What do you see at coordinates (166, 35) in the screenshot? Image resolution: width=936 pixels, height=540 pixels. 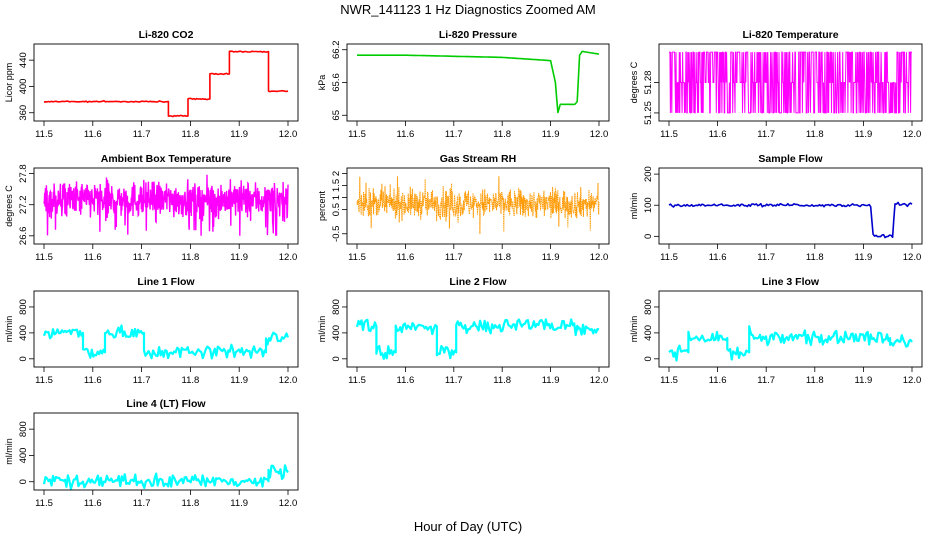 I see `panel-title: Li-820 CO2` at bounding box center [166, 35].